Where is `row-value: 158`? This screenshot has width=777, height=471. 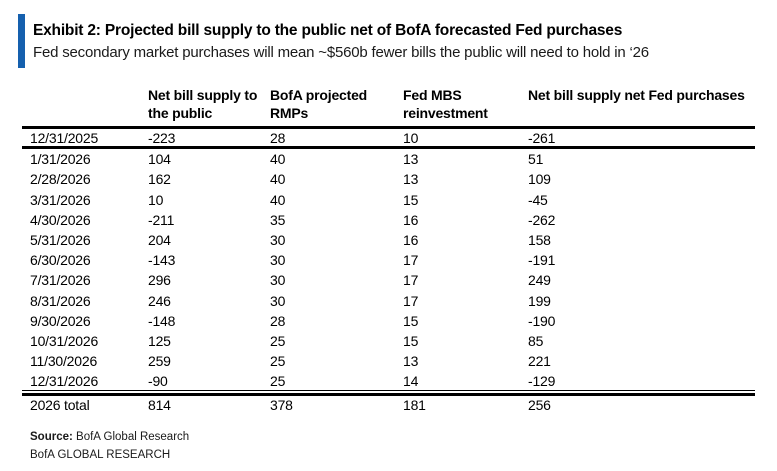
row-value: 158 is located at coordinates (539, 240).